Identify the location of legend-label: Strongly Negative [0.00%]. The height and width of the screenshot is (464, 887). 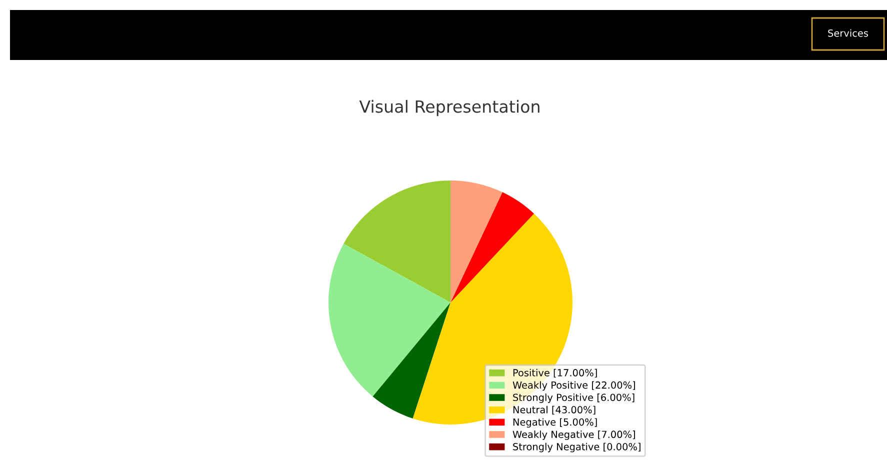
(576, 447).